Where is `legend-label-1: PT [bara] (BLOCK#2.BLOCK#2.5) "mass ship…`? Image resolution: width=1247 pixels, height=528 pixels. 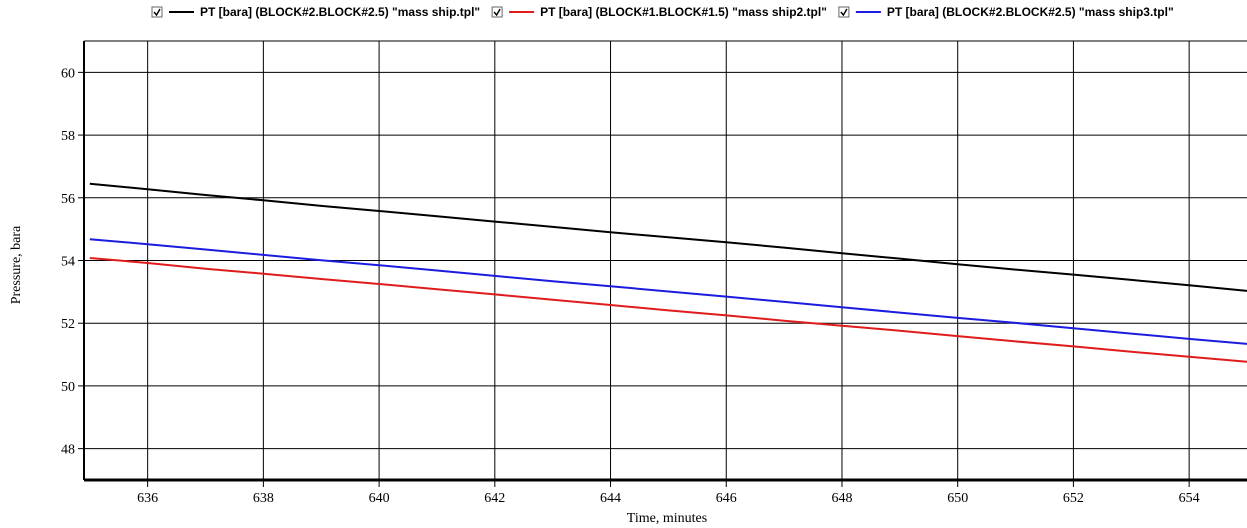 legend-label-1: PT [bara] (BLOCK#2.BLOCK#2.5) "mass ship… is located at coordinates (340, 12).